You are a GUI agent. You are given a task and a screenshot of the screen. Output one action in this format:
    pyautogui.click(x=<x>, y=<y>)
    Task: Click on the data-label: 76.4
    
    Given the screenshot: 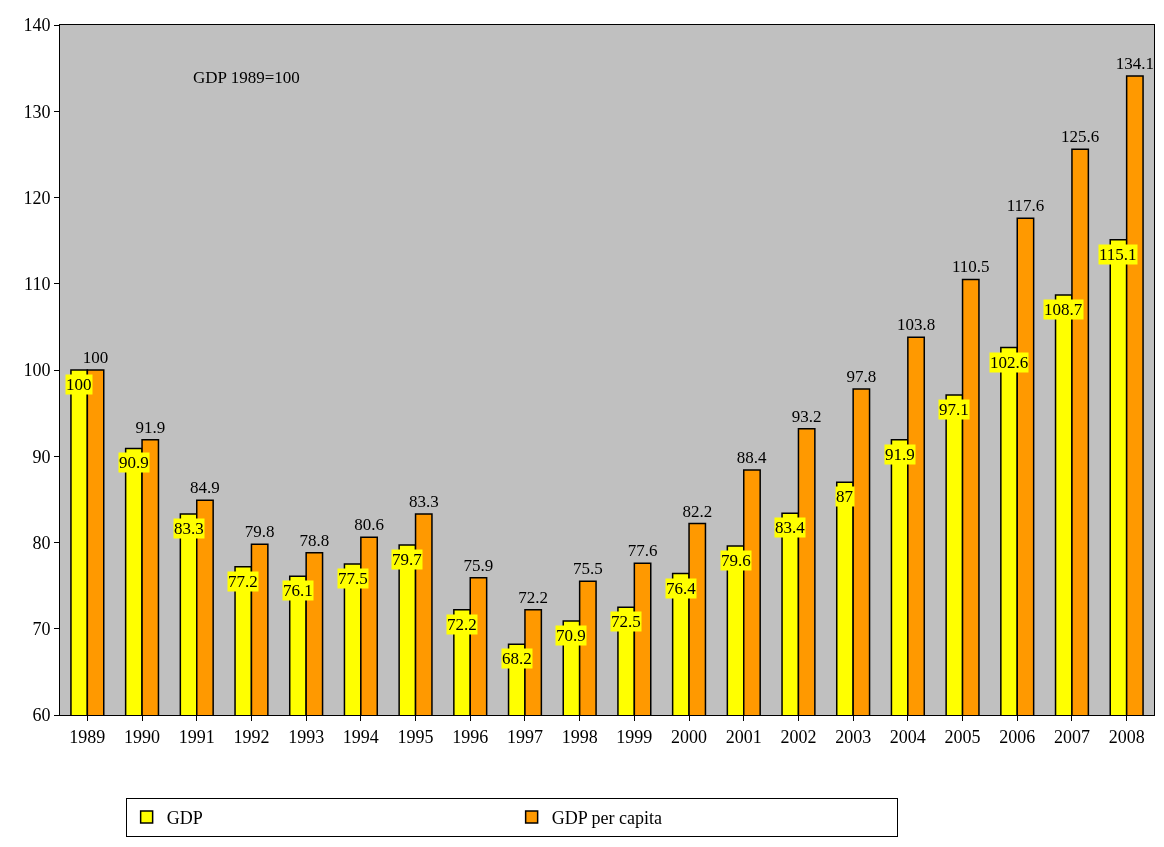 What is the action you would take?
    pyautogui.click(x=681, y=588)
    